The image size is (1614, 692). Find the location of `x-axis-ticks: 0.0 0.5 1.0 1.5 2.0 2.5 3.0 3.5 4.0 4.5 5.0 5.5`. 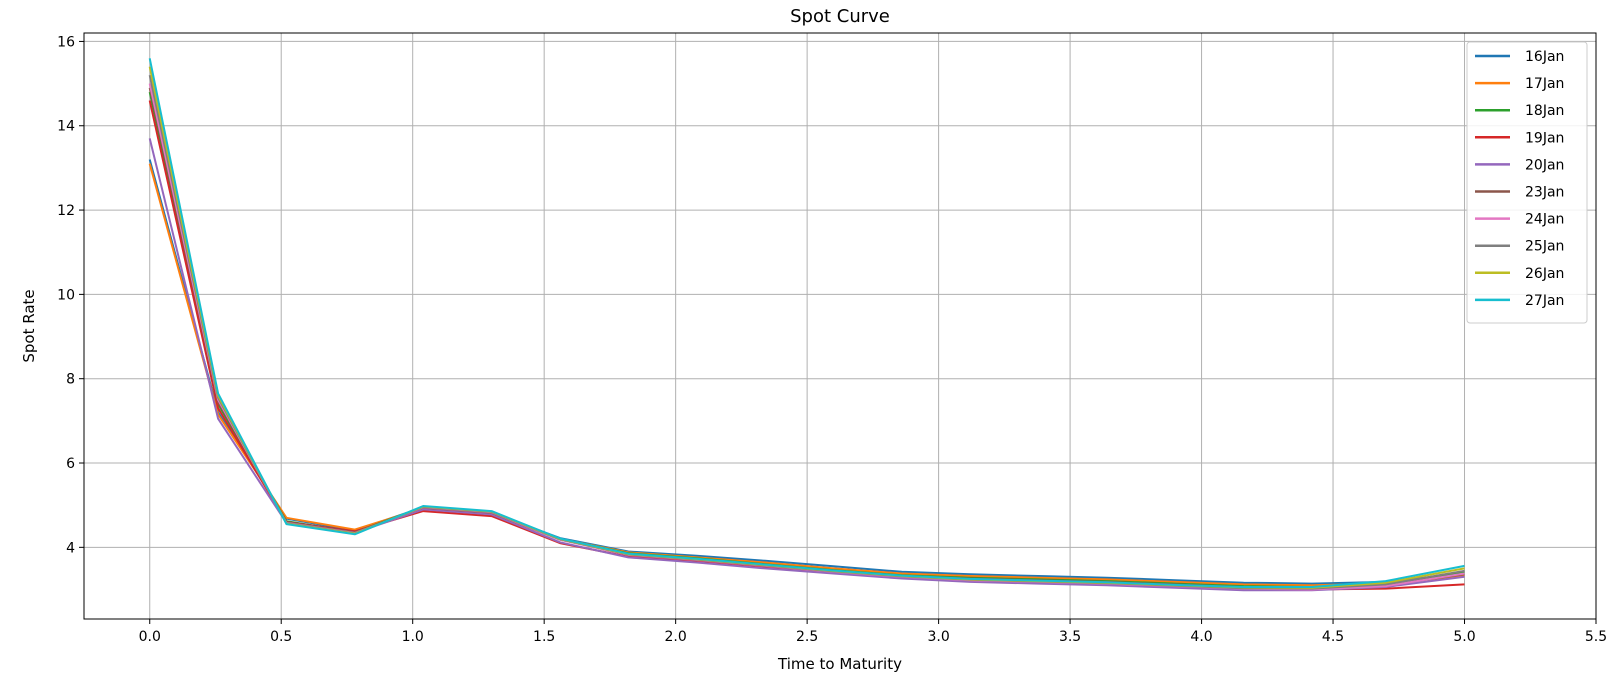

x-axis-ticks: 0.0 0.5 1.0 1.5 2.0 2.5 3.0 3.5 4.0 4.5 5.0 5.5 is located at coordinates (873, 632).